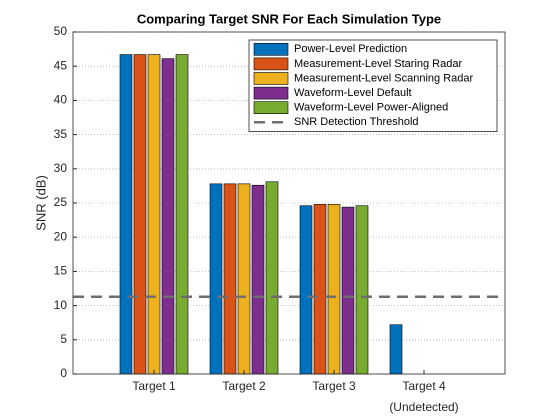 The image size is (560, 420). I want to click on y-tick-label: 0, so click(63, 373).